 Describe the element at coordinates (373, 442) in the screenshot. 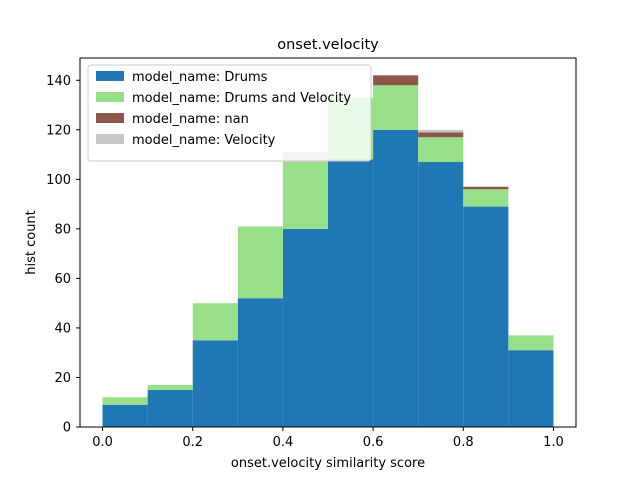

I see `x-tick-label: 0.6` at that location.